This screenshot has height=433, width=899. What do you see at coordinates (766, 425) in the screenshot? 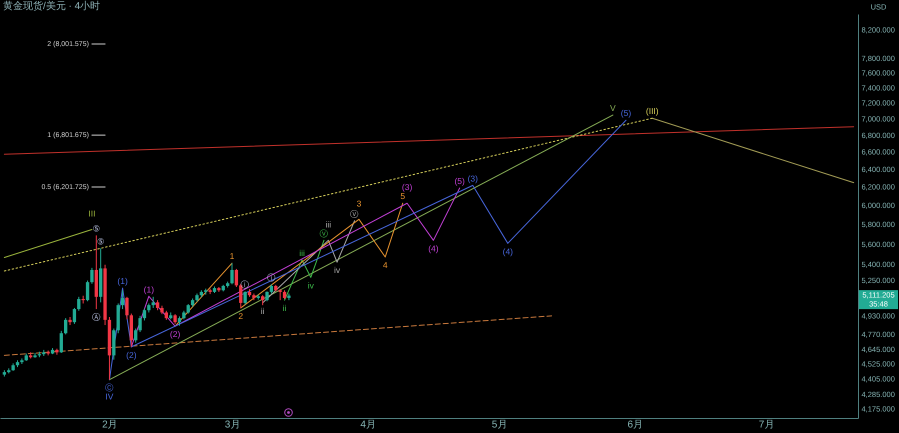
I see `x-tick-label: 7月` at bounding box center [766, 425].